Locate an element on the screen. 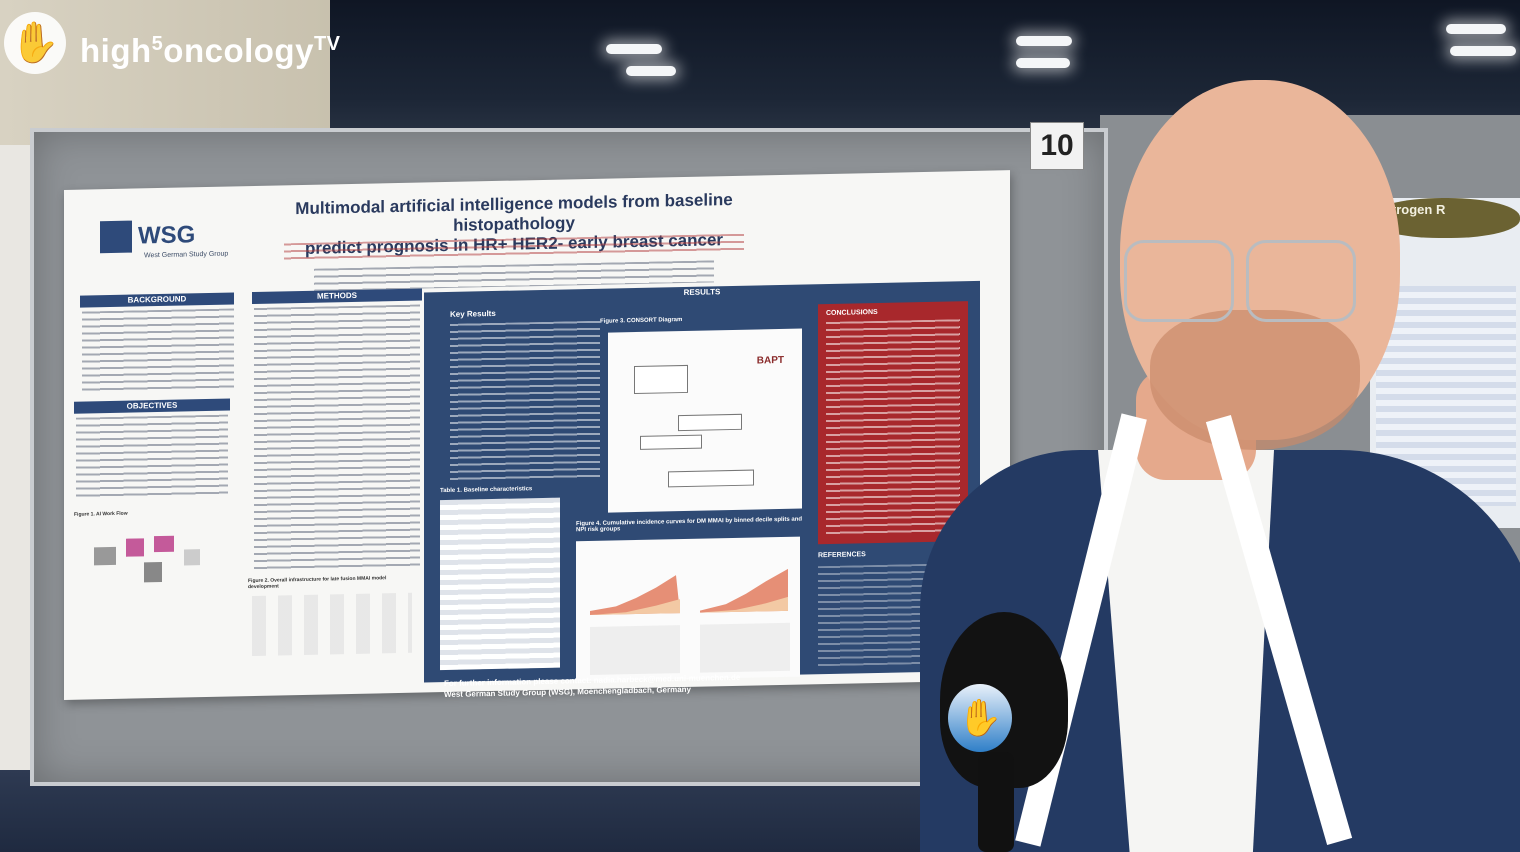 The height and width of the screenshot is (852, 1520). poster-affiliations is located at coordinates (514, 275).